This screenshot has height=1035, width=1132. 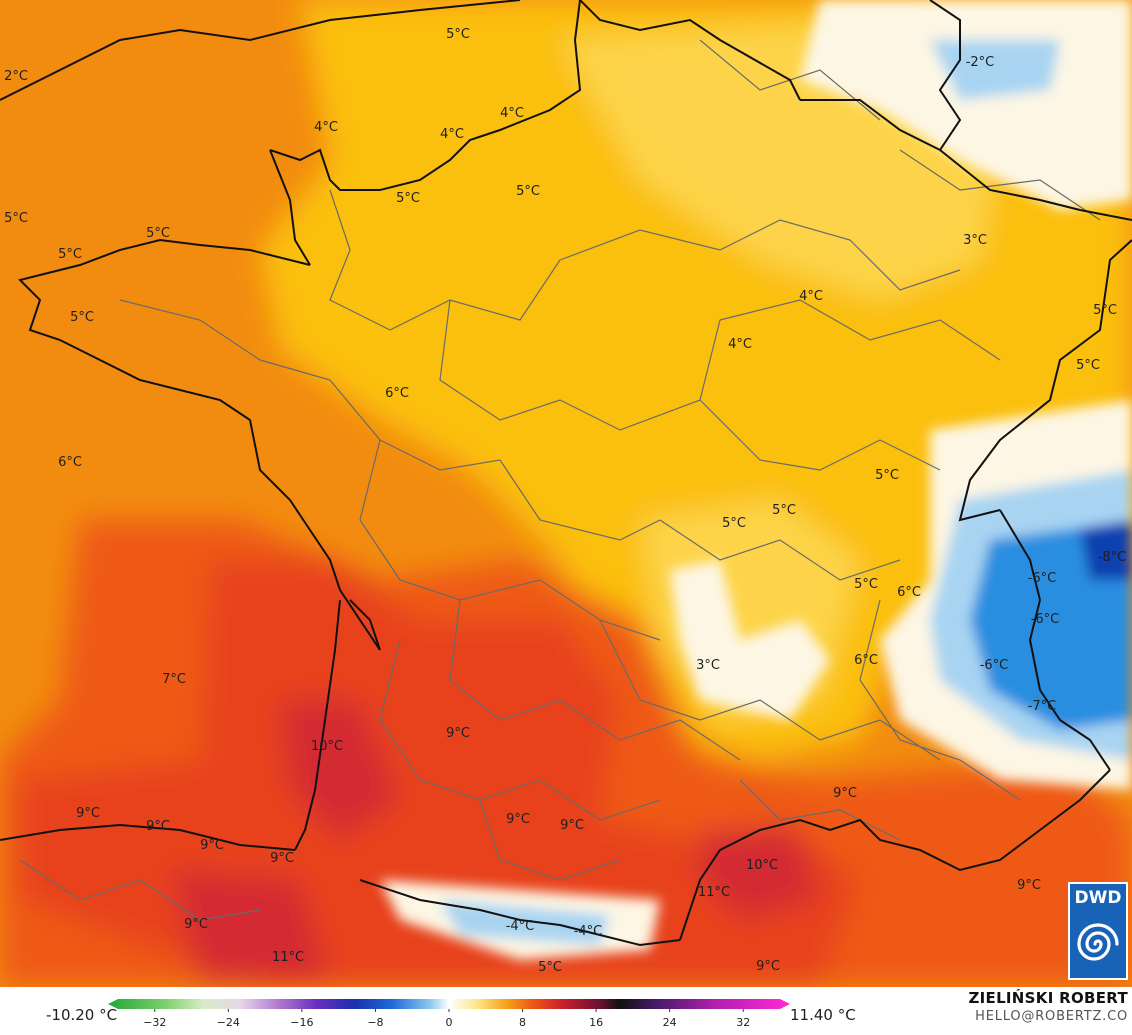 What do you see at coordinates (520, 913) in the screenshot?
I see `border-pyrenees` at bounding box center [520, 913].